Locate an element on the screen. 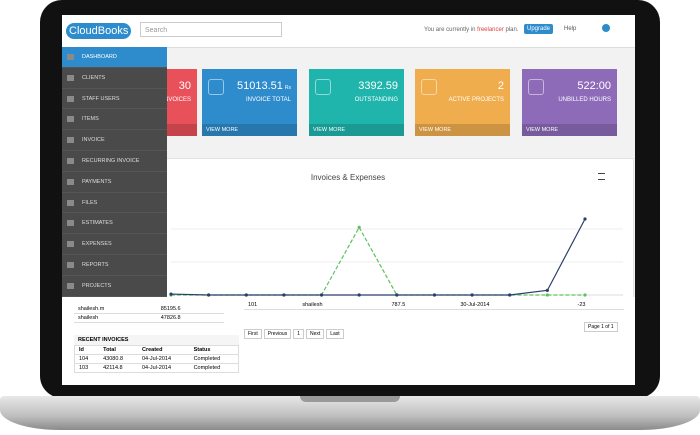 Image resolution: width=700 pixels, height=435 pixels. sidebar-item: ESTIMATES is located at coordinates (114, 224).